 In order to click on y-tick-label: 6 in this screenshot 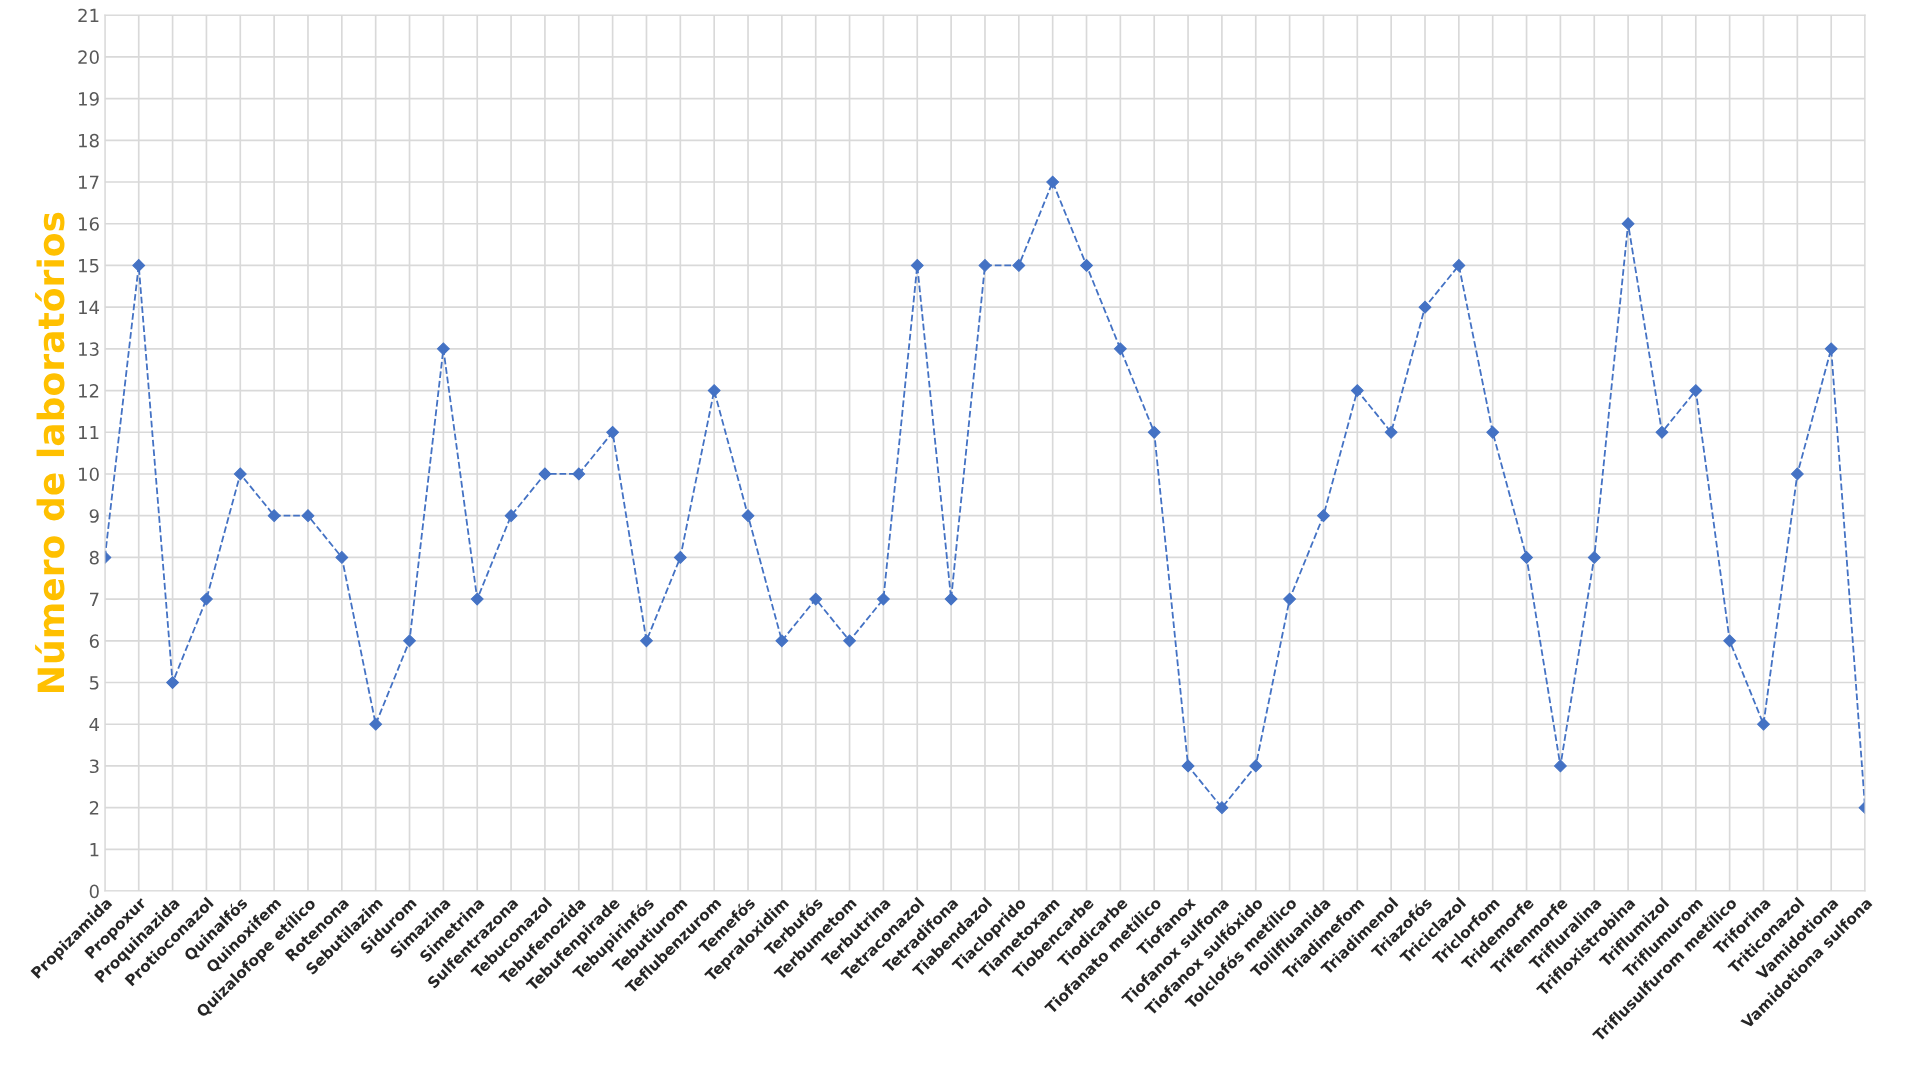, I will do `click(94, 641)`.